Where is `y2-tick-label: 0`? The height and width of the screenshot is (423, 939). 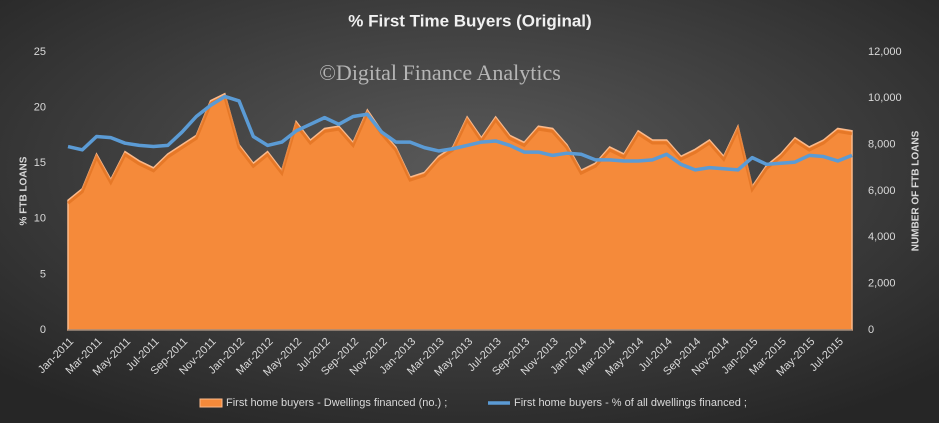
y2-tick-label: 0 is located at coordinates (871, 330).